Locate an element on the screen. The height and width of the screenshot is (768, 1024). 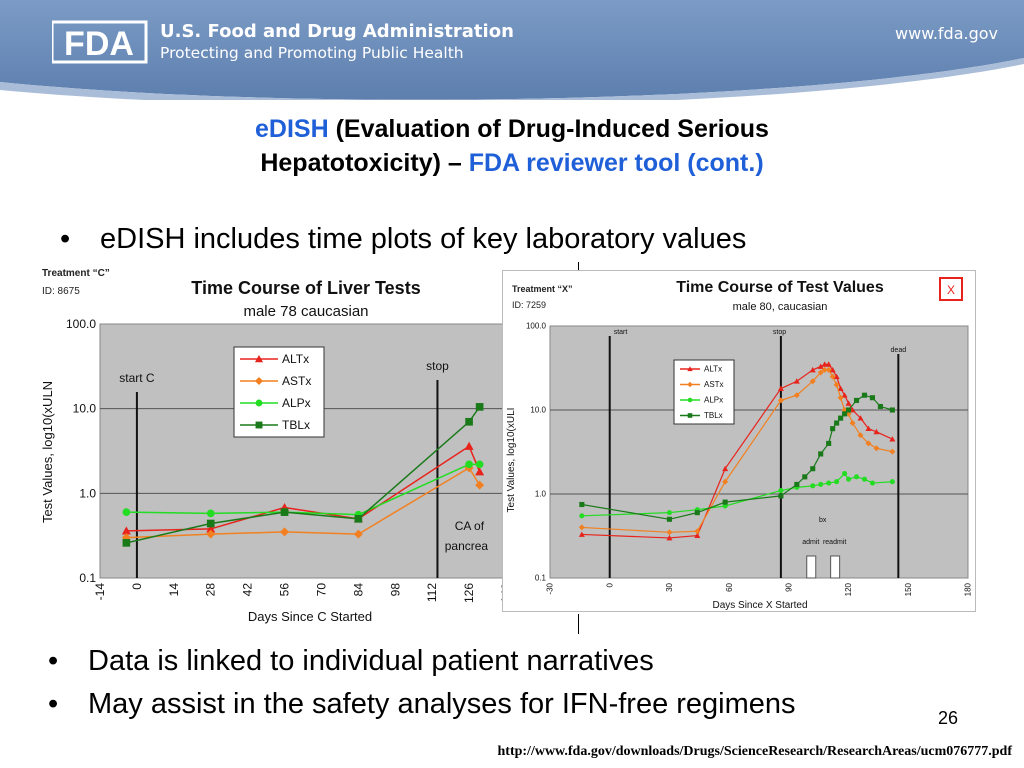
chart0-x-tick-label: 42 is located at coordinates (248, 590).